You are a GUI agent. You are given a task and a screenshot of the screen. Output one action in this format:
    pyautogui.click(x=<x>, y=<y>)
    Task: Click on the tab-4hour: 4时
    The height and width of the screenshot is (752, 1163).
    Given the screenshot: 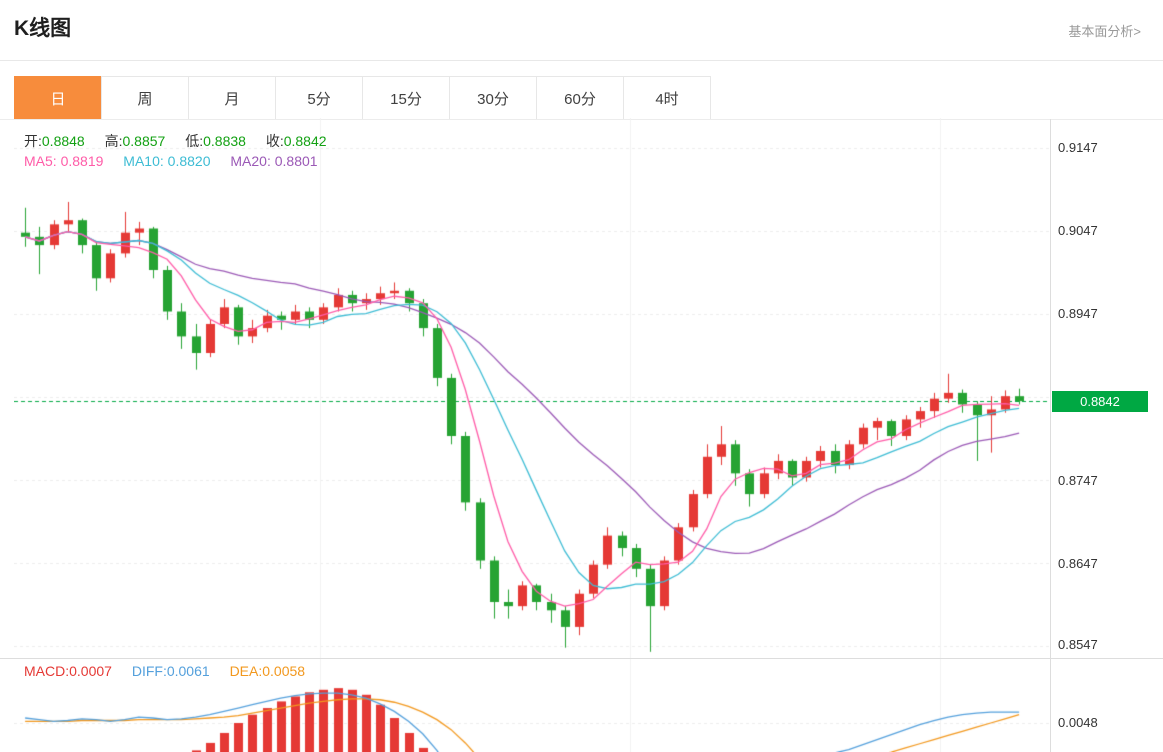 What is the action you would take?
    pyautogui.click(x=667, y=98)
    